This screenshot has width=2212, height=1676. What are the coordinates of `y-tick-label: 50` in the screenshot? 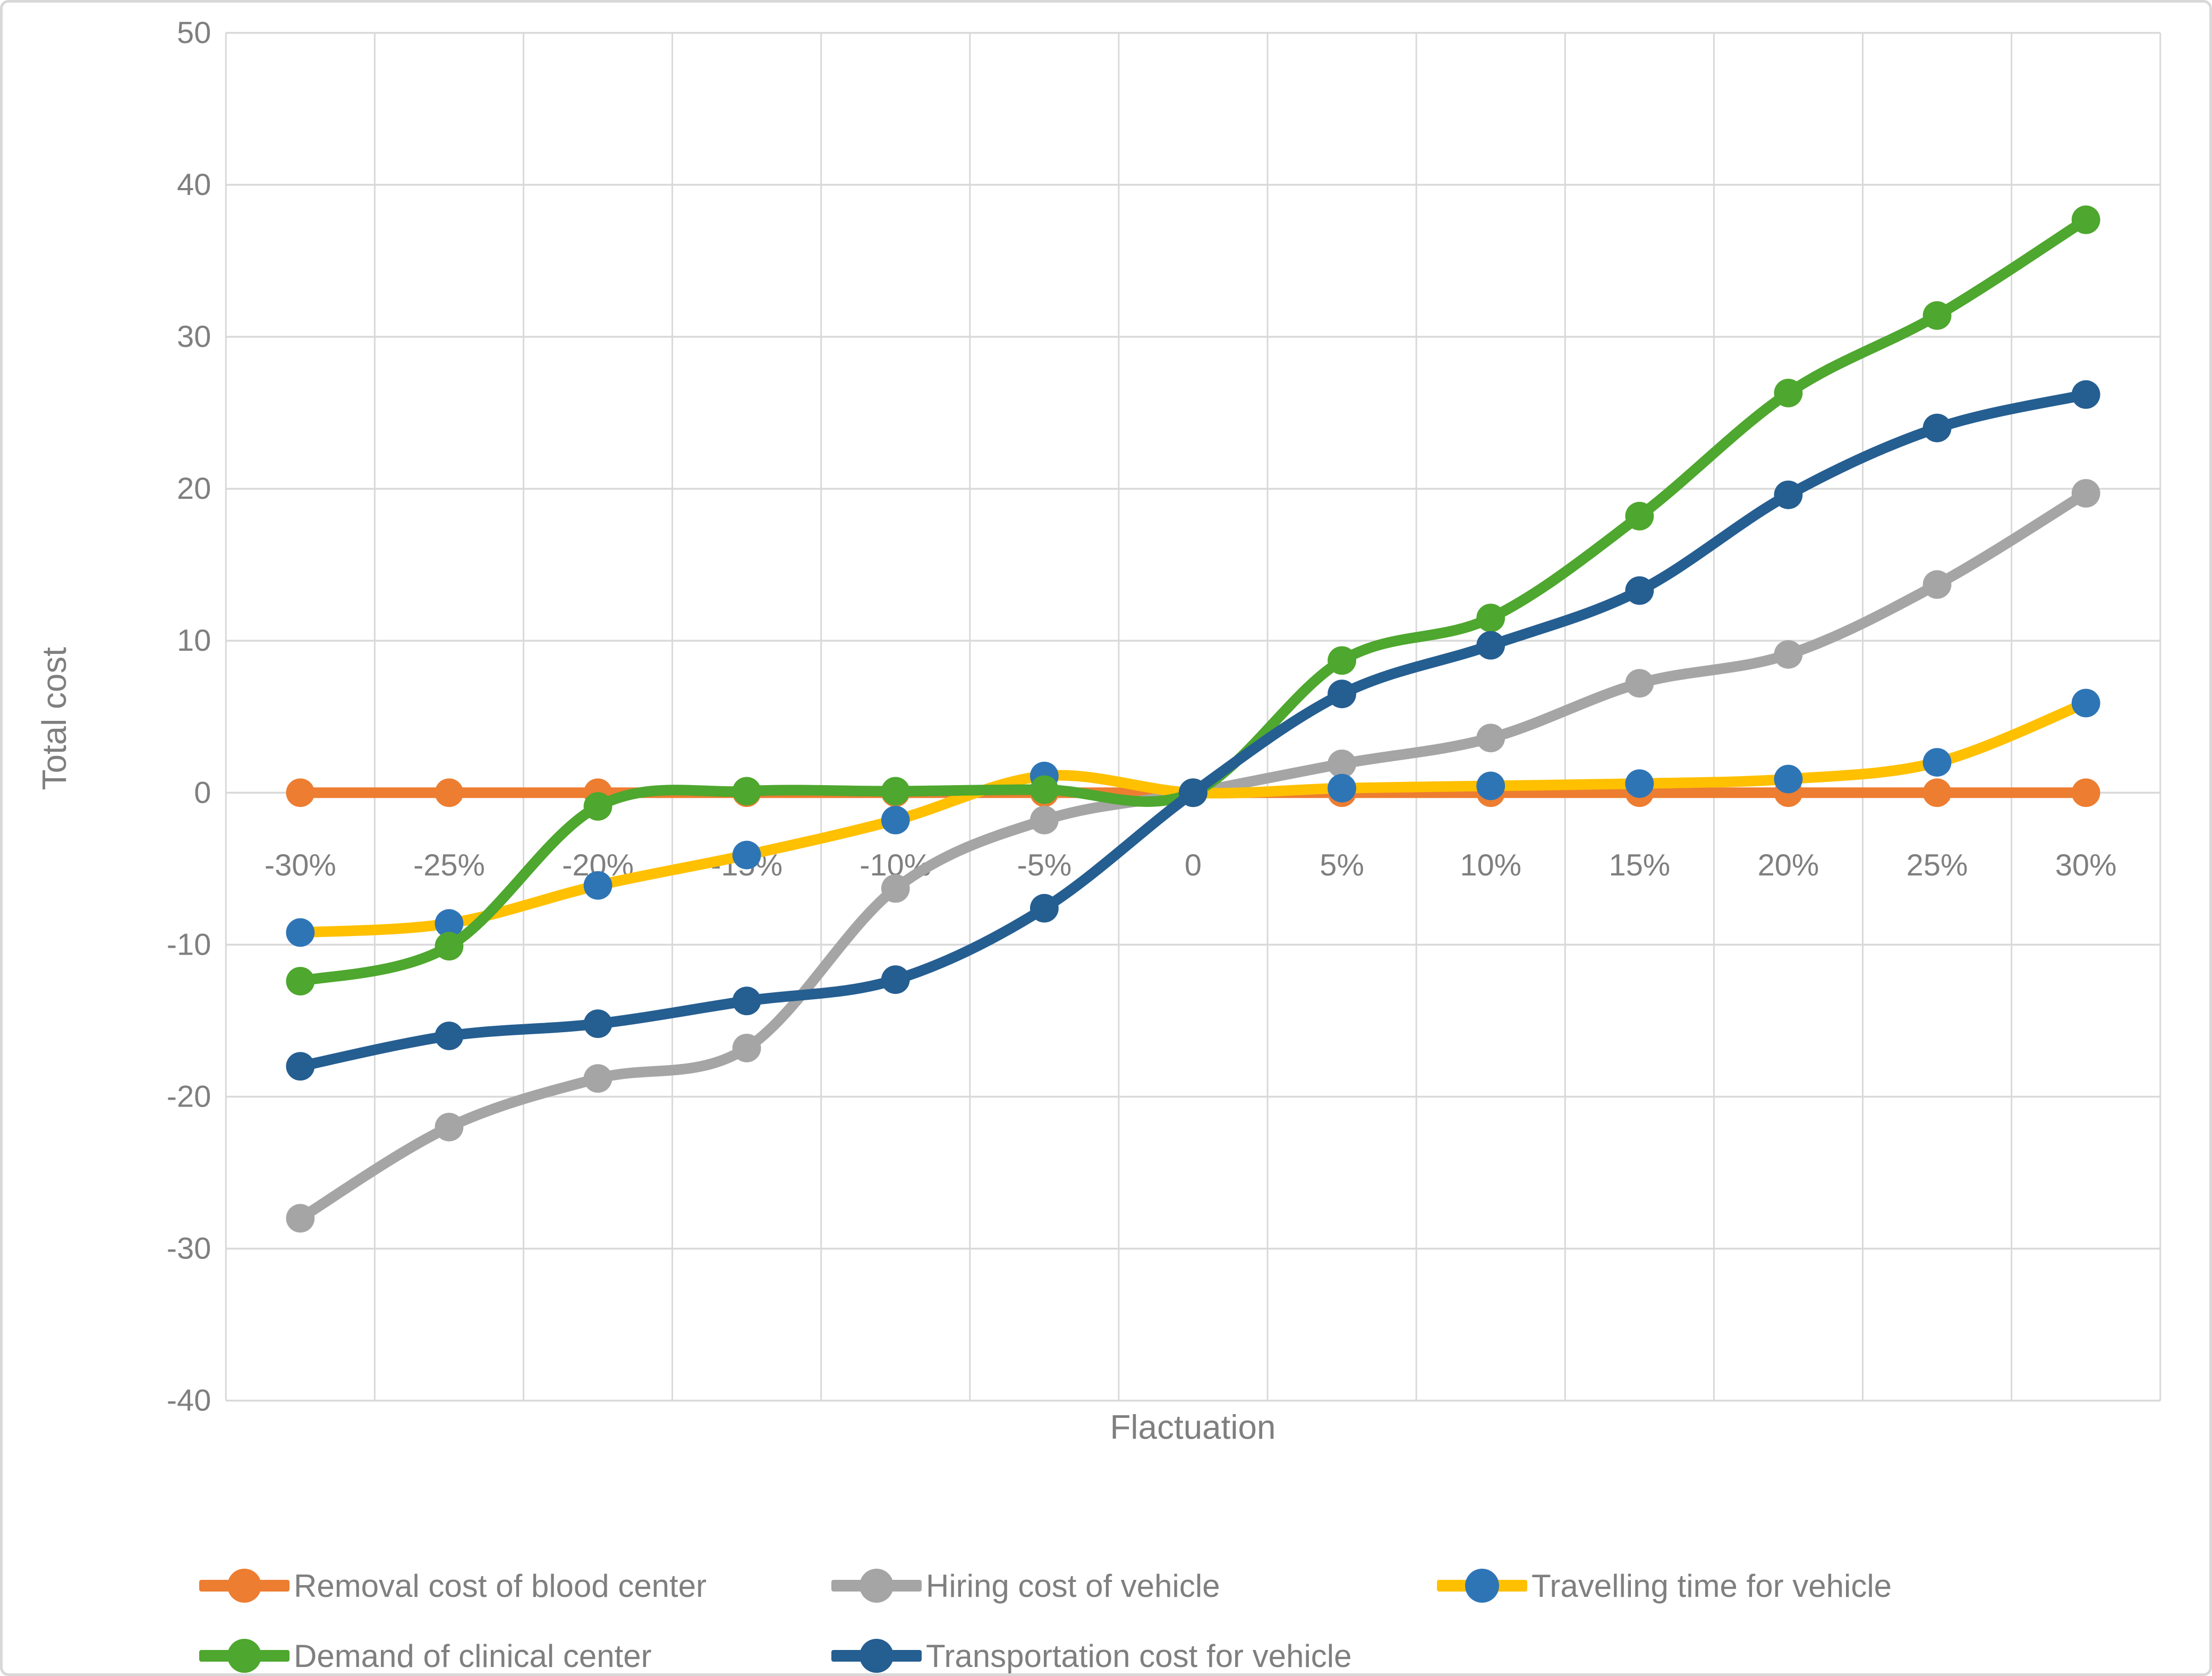 It's located at (194, 33).